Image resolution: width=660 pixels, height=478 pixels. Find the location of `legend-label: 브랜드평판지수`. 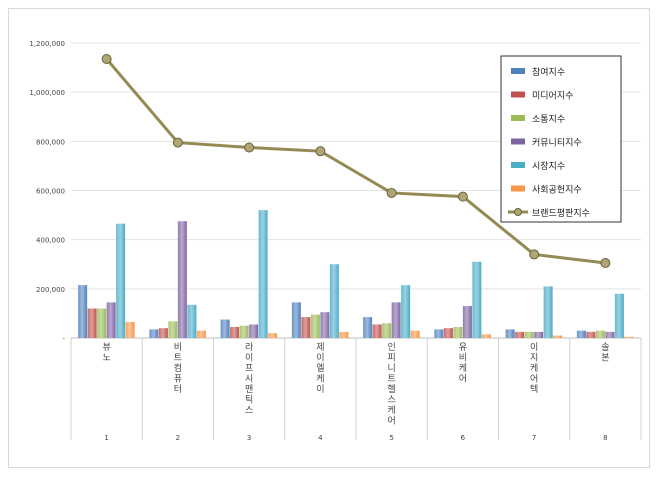

legend-label: 브랜드평판지수 is located at coordinates (561, 213).